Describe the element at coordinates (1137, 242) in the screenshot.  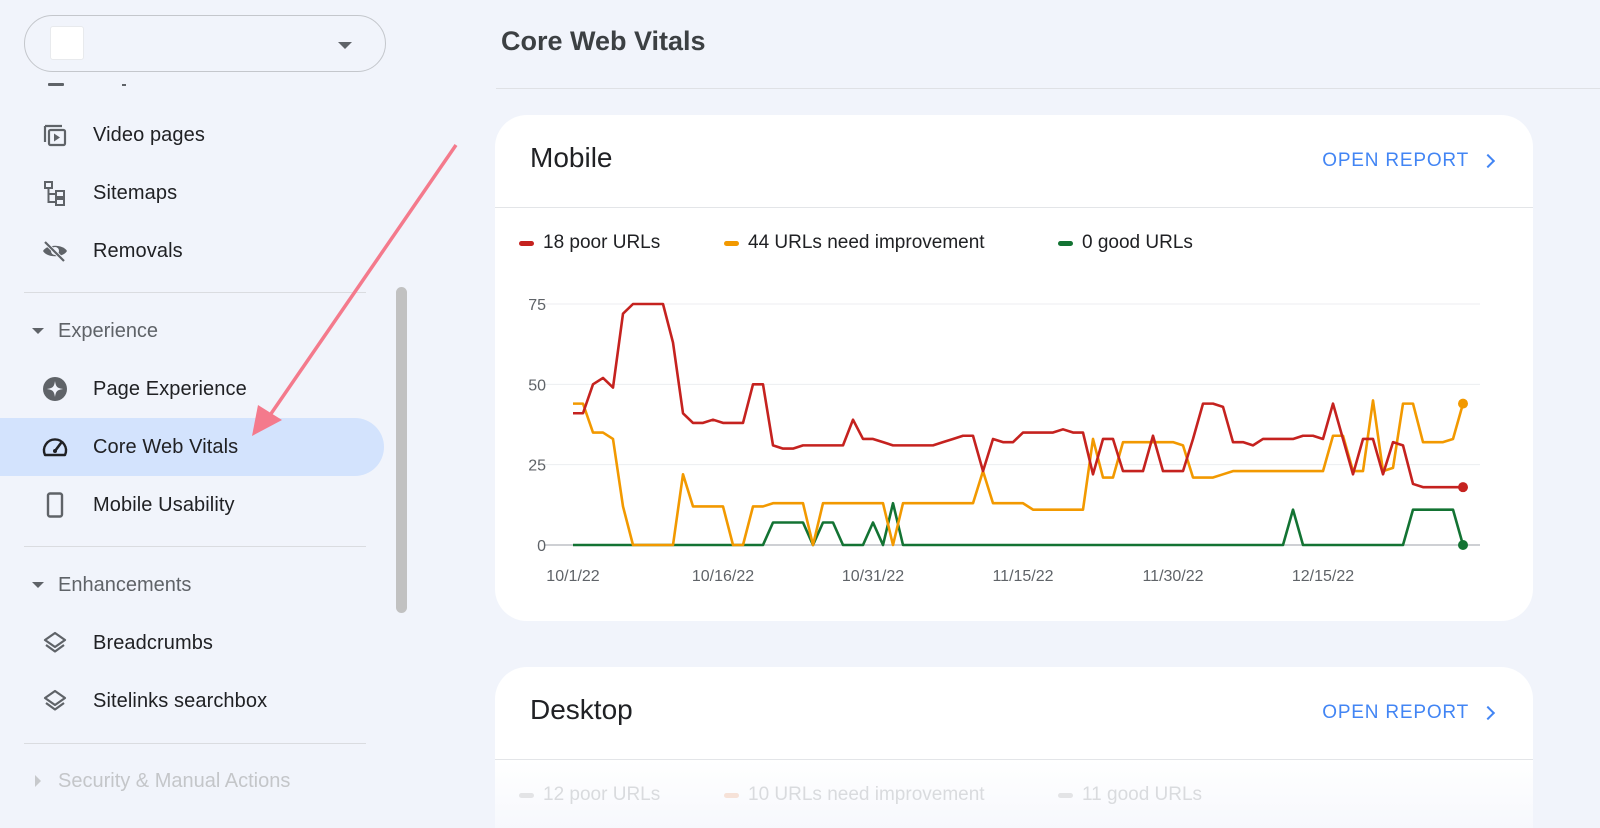
I see `legend-label: 0 good URLs` at that location.